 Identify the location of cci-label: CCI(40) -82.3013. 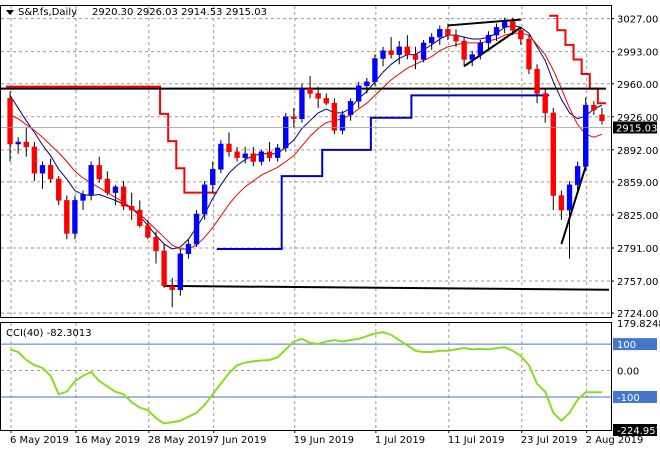
(49, 333).